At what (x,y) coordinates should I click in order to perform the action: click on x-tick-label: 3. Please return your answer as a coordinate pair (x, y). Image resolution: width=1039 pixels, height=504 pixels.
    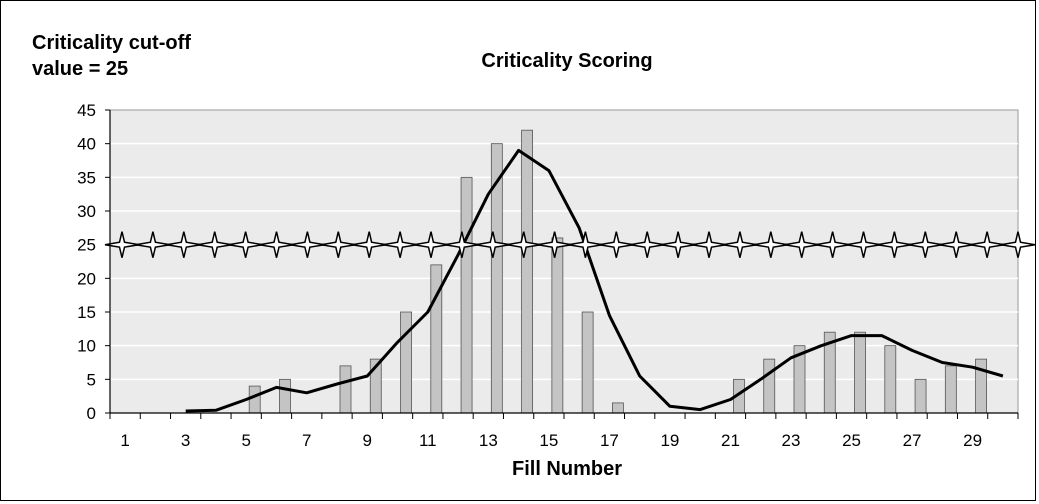
    Looking at the image, I should click on (185, 440).